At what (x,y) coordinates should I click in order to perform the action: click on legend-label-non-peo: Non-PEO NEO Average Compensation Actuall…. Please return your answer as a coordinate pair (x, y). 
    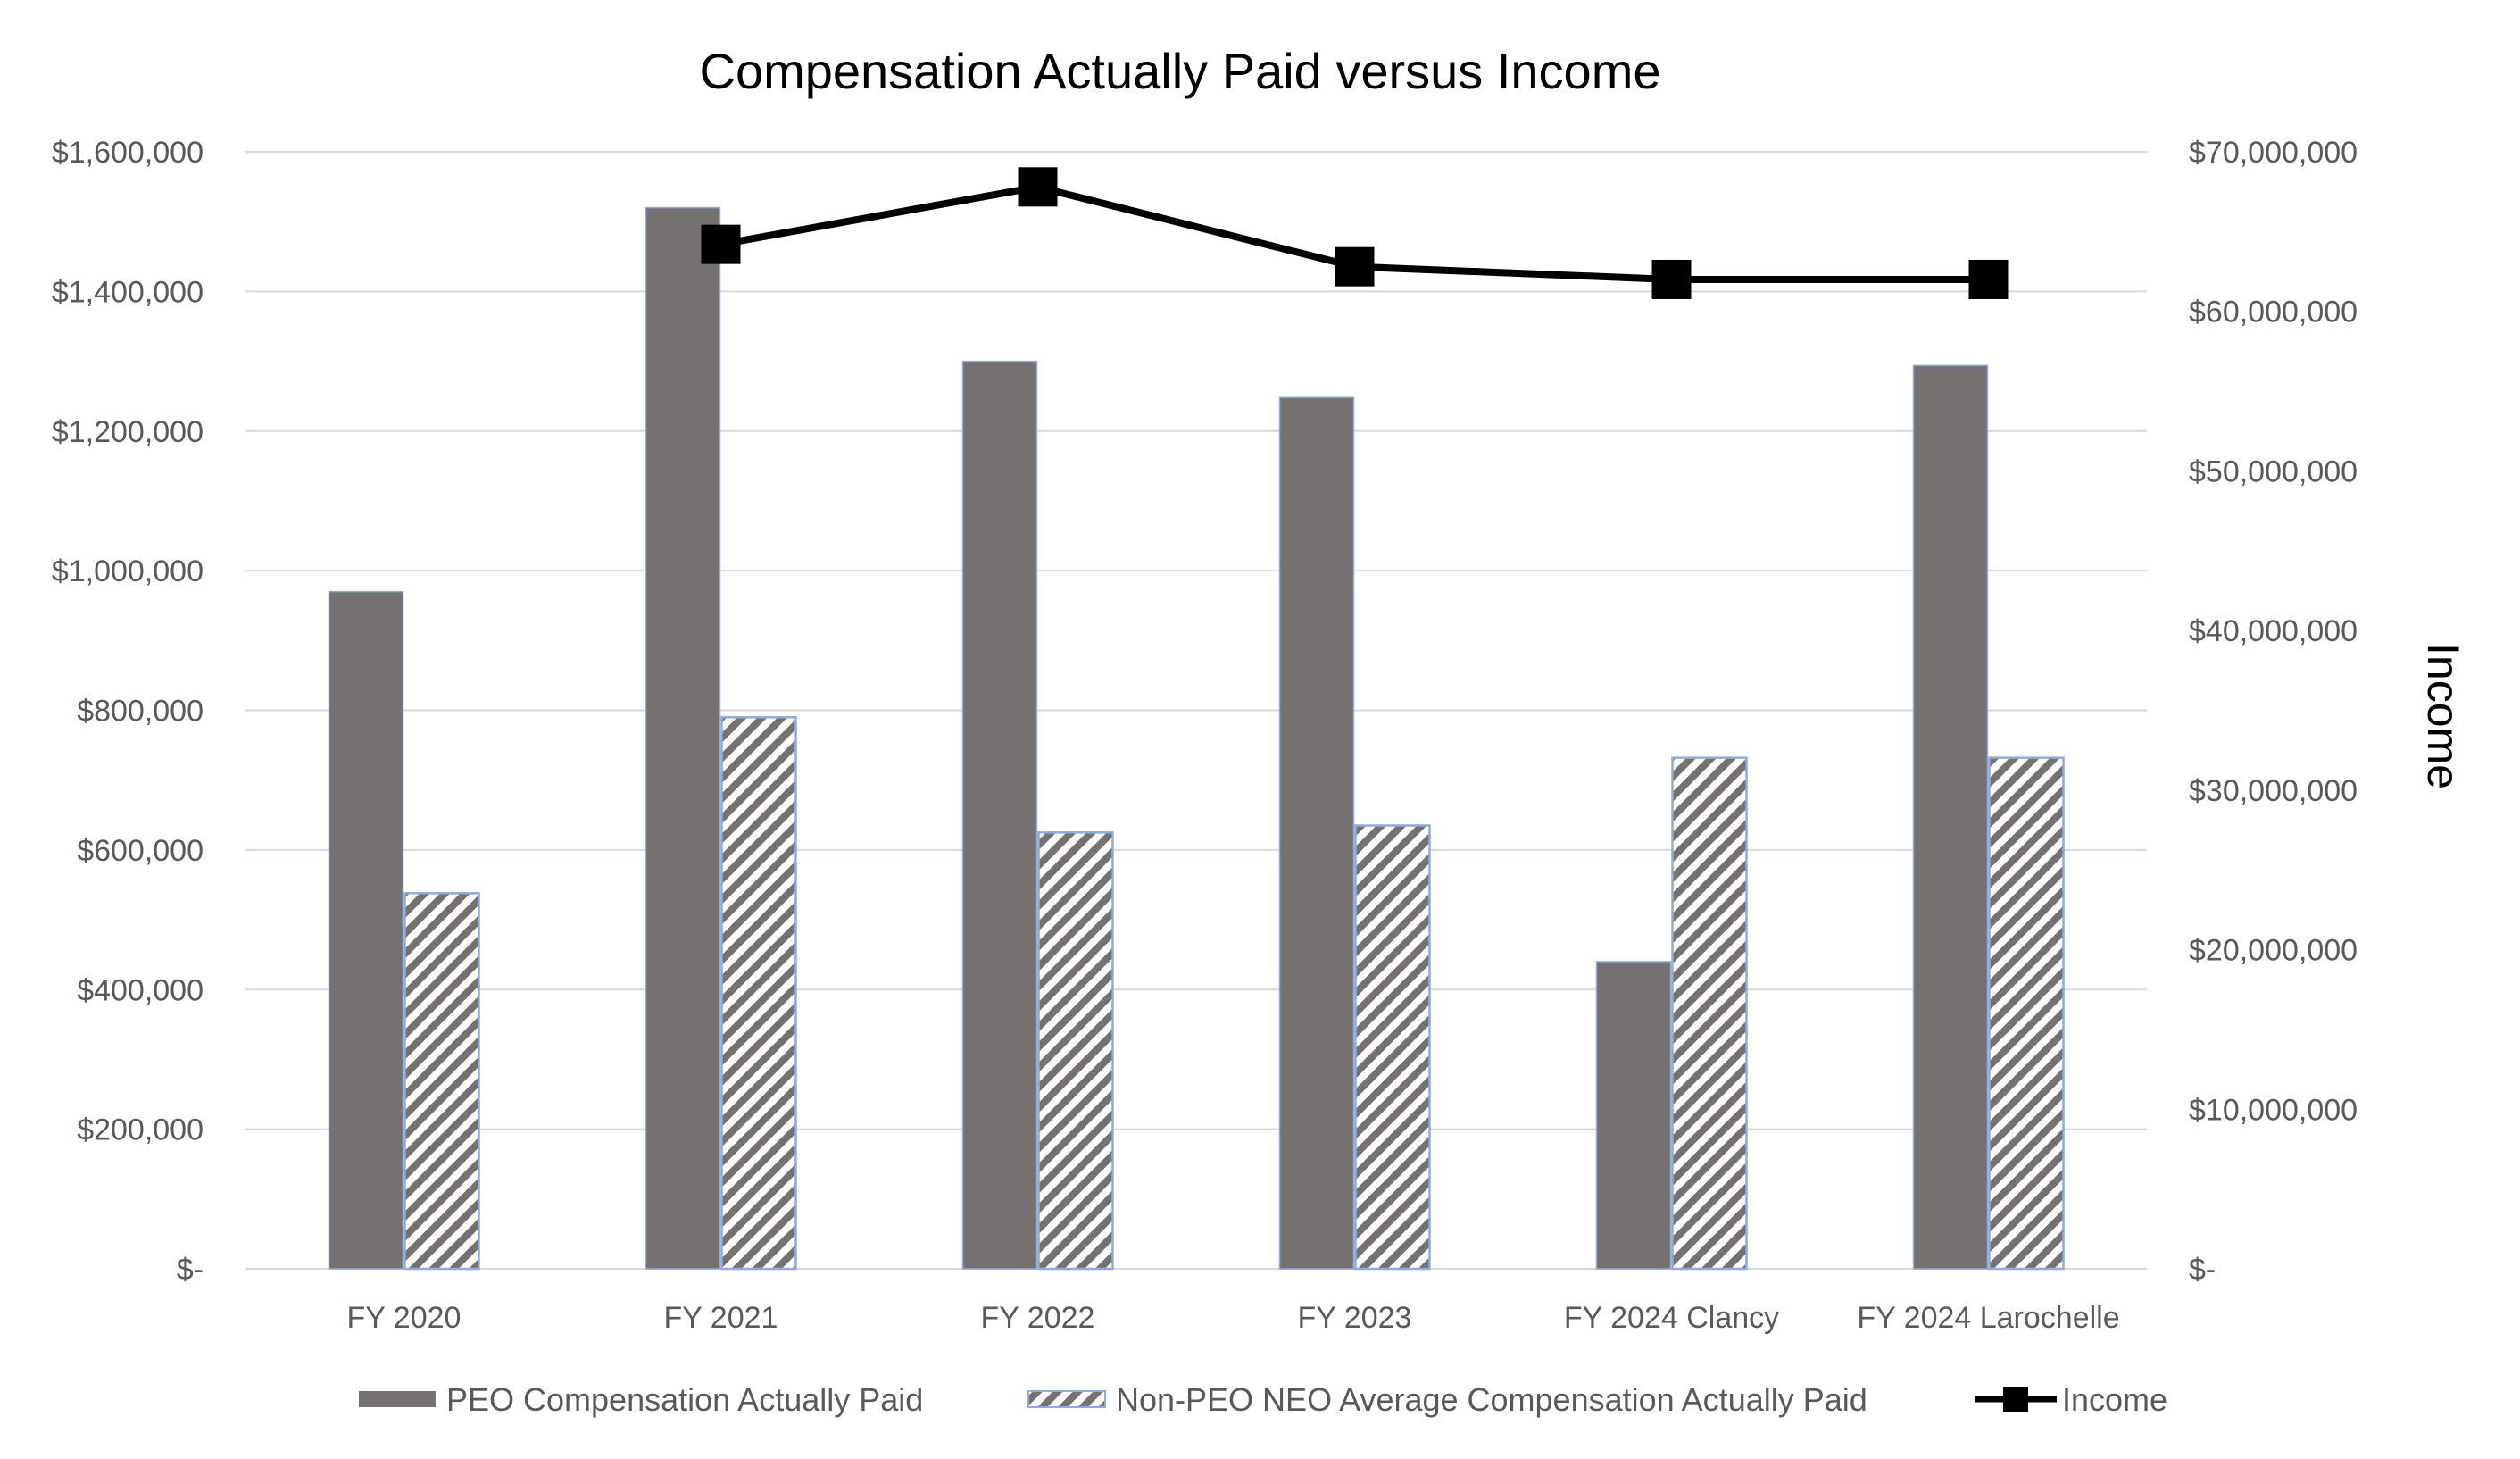
    Looking at the image, I should click on (1492, 1399).